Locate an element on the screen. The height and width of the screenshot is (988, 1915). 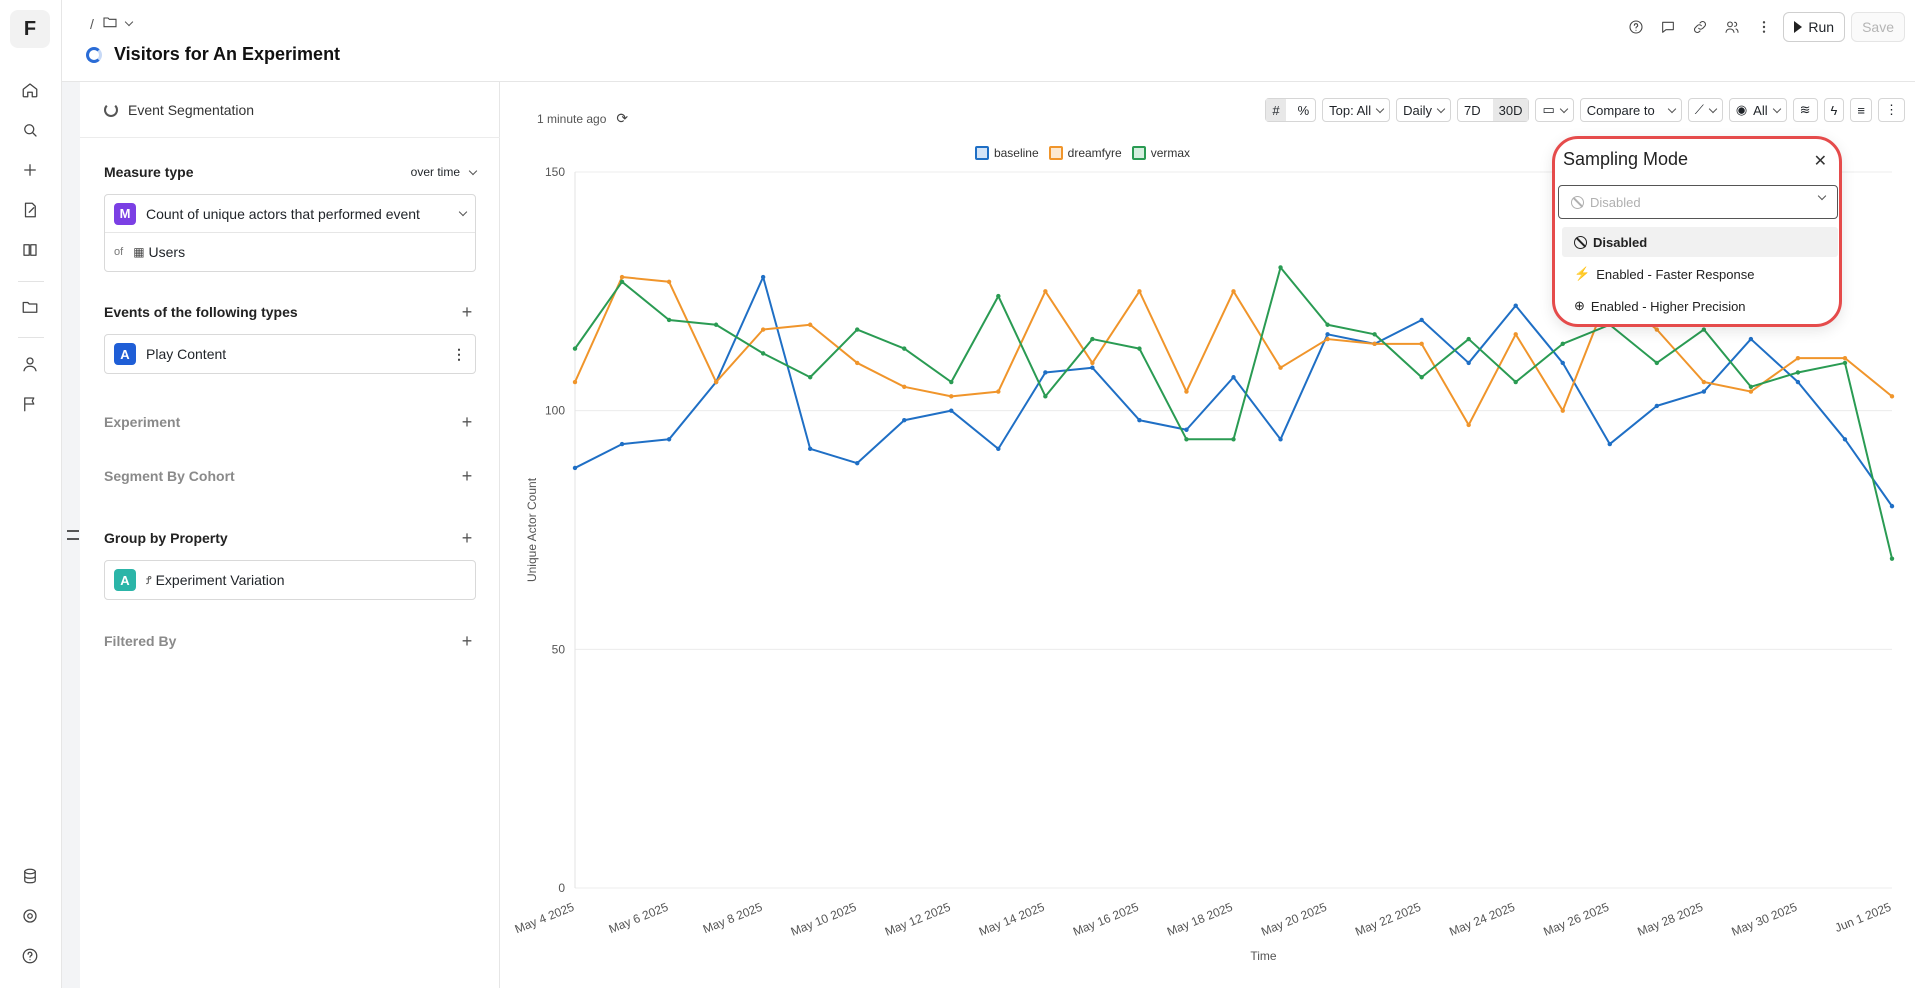
gear-icon is located at coordinates (30, 916).